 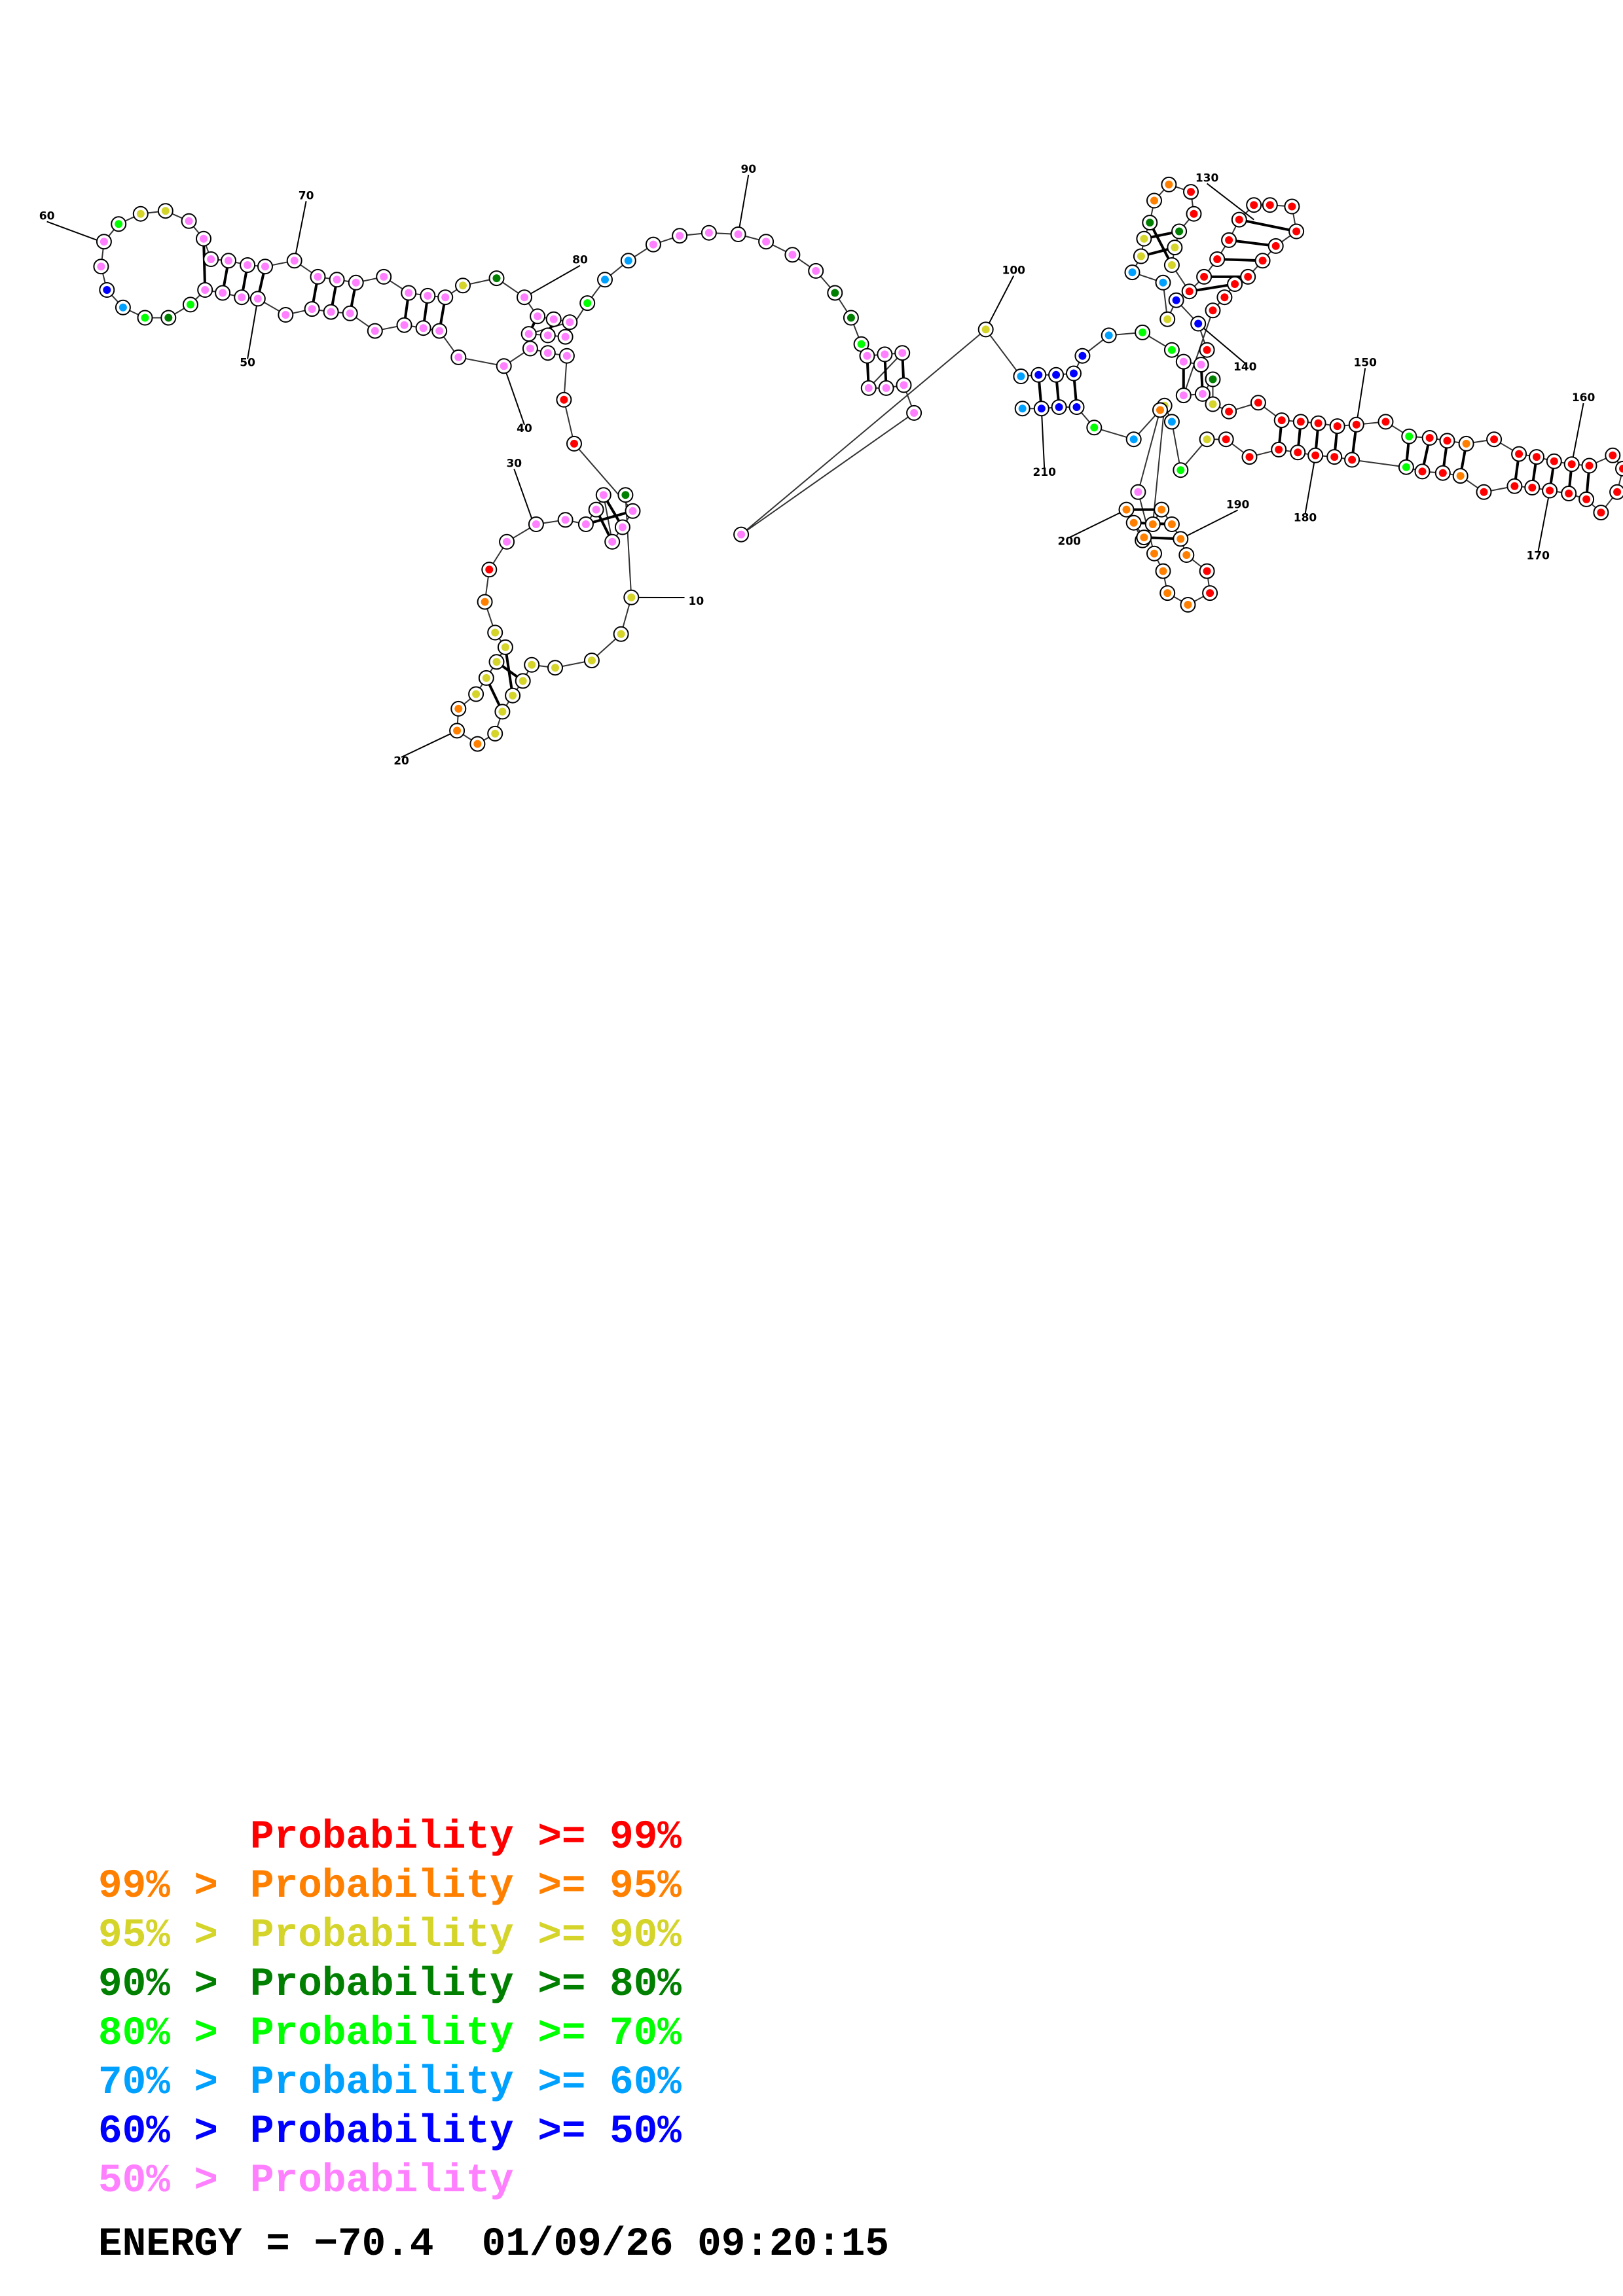 I want to click on legend-range-low: 60% >, so click(x=158, y=2132).